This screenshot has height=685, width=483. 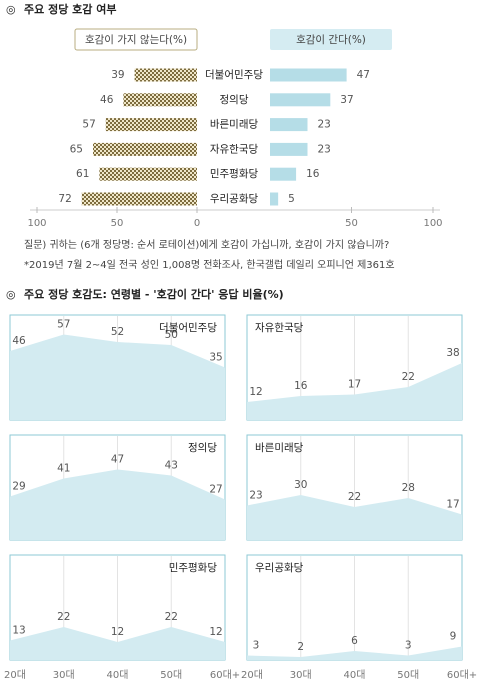 I want to click on value-label: 29, so click(x=18, y=487).